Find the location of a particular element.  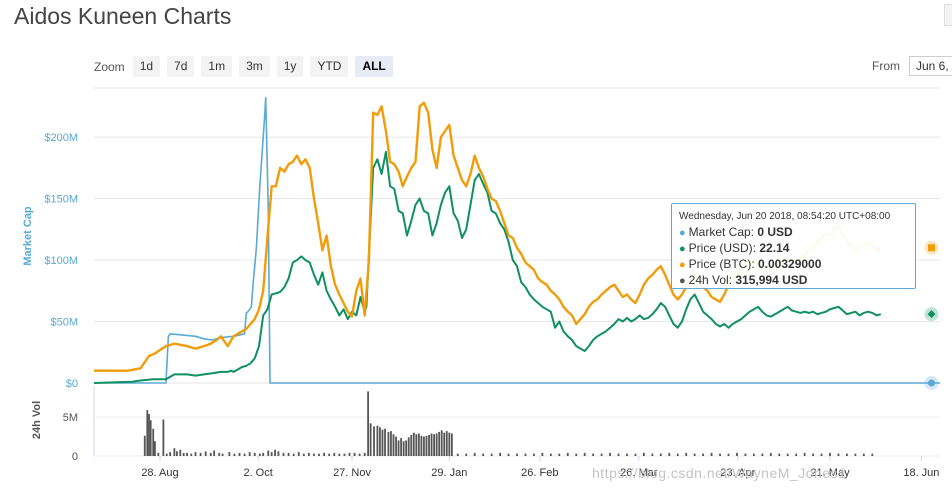

watermark: https://blog.csdn.net/WayneM_Jones1 is located at coordinates (719, 473).